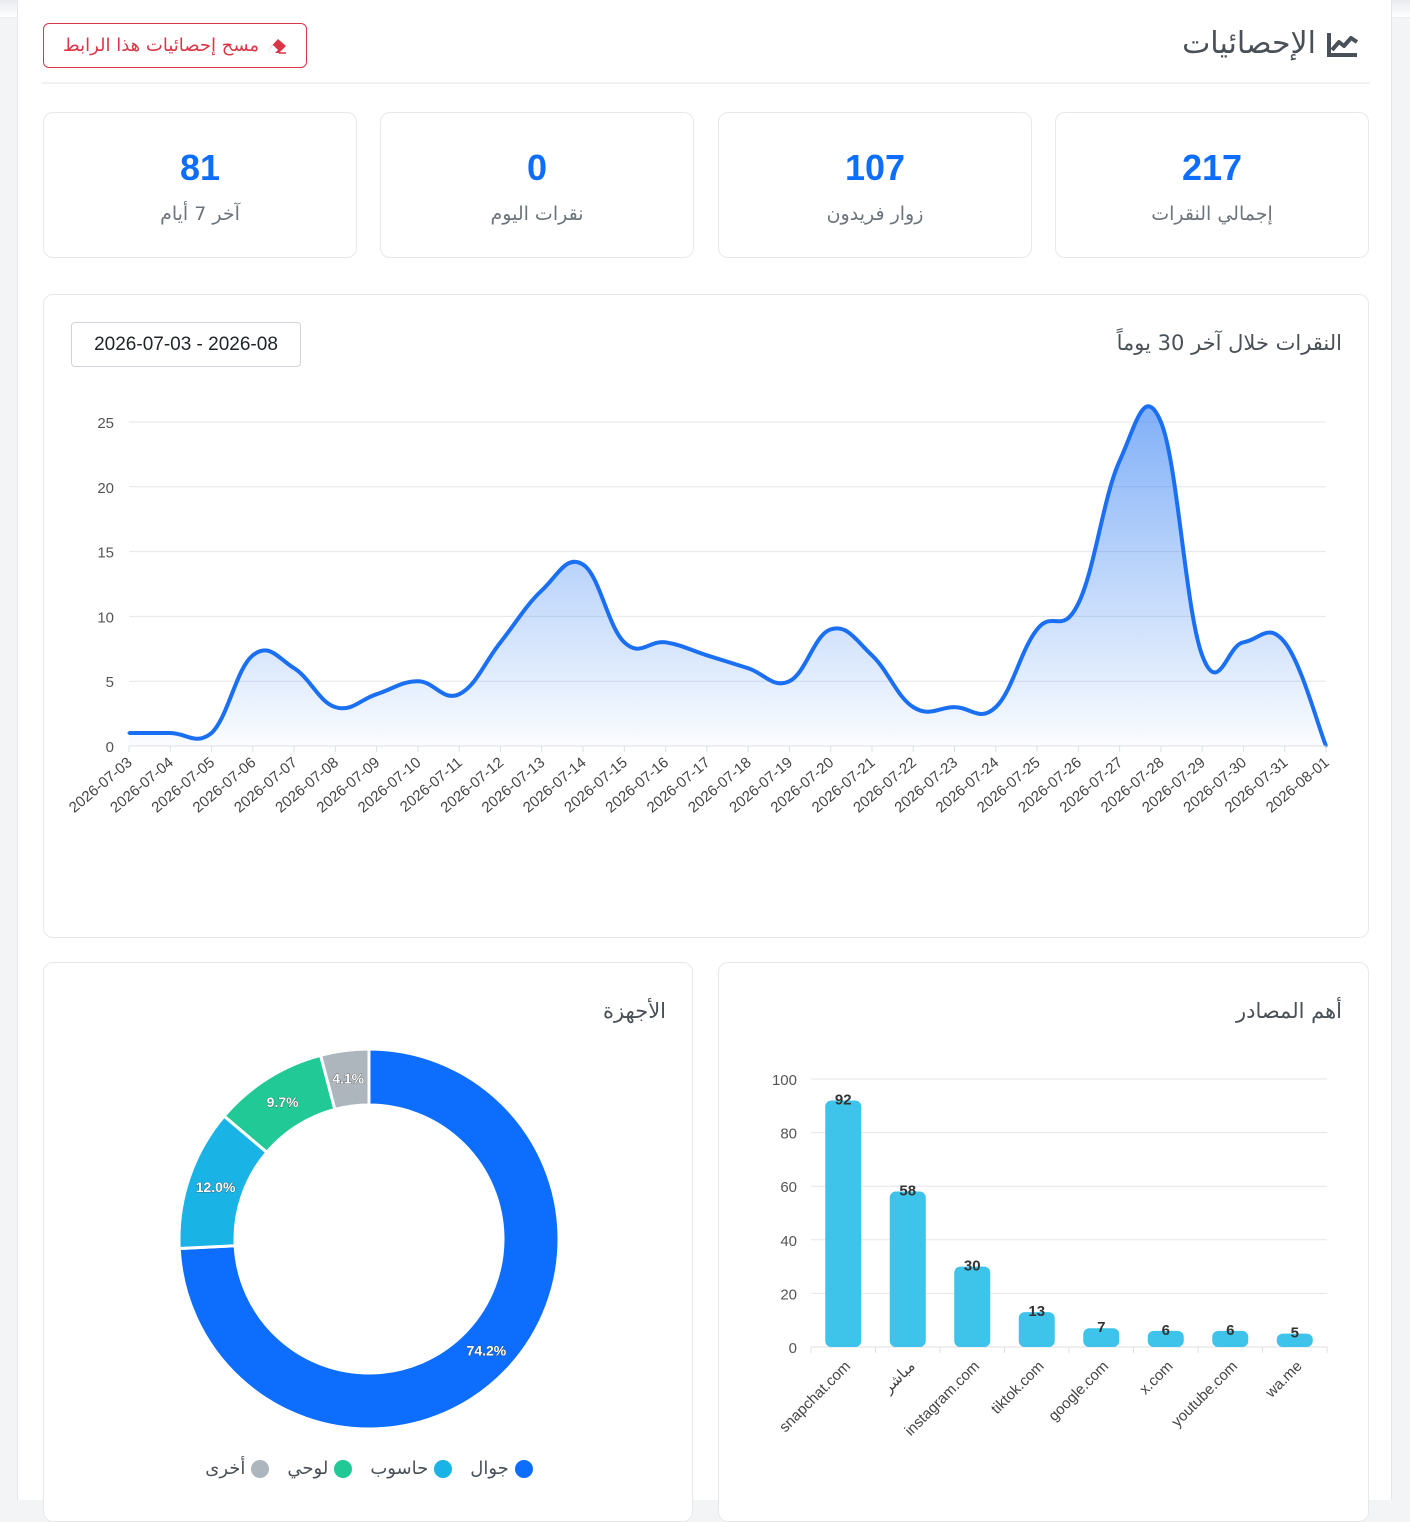 This screenshot has height=1522, width=1410. I want to click on legend-label: حاسوب, so click(399, 1468).